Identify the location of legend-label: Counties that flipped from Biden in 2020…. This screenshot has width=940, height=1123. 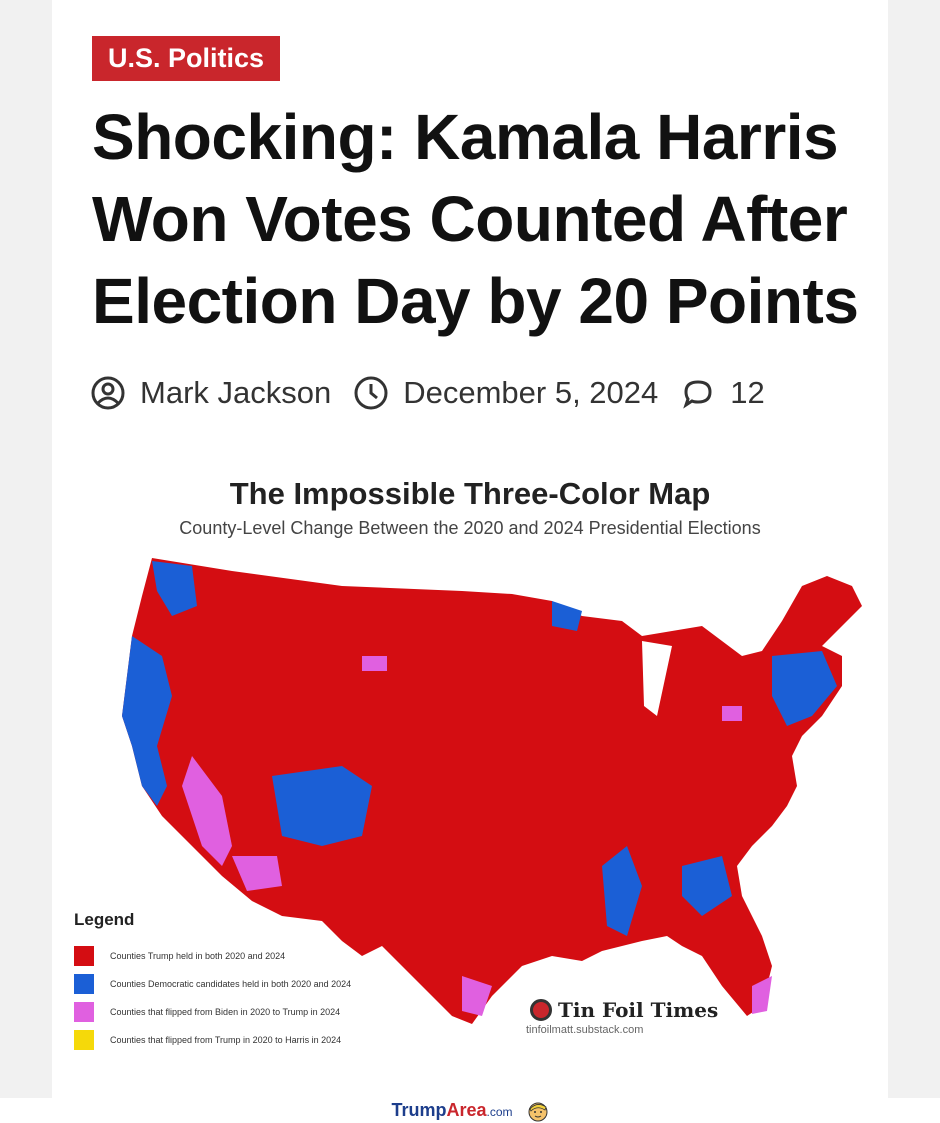
(225, 1012).